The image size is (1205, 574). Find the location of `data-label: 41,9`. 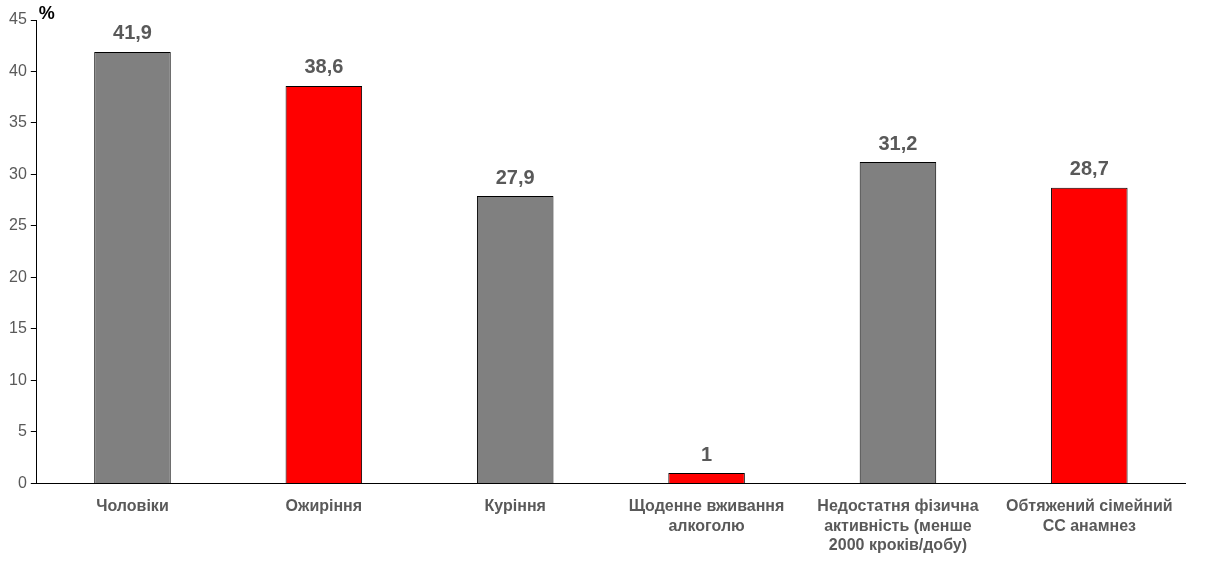

data-label: 41,9 is located at coordinates (132, 32).